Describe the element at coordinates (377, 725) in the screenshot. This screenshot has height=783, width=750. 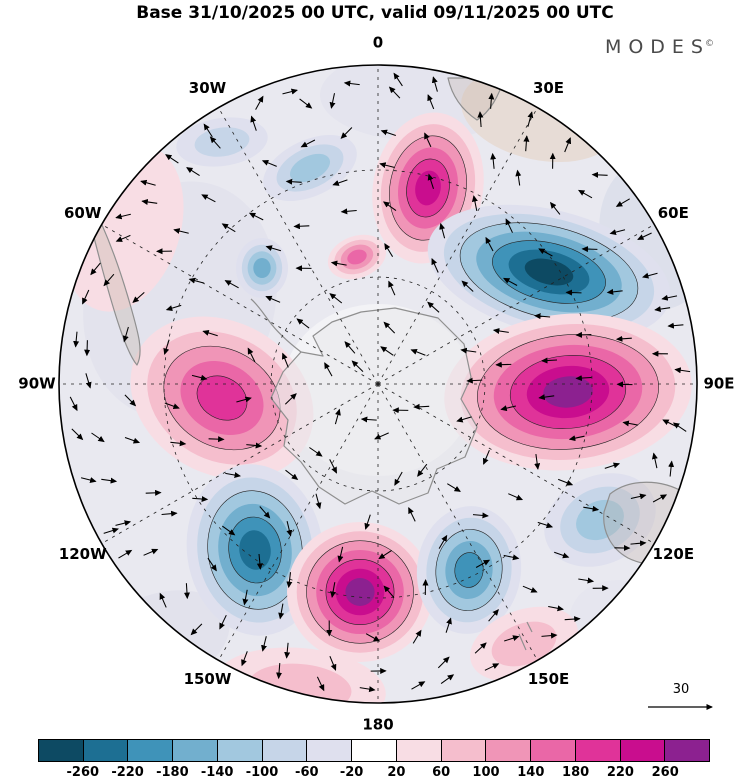
I see `longitude-label: 180` at that location.